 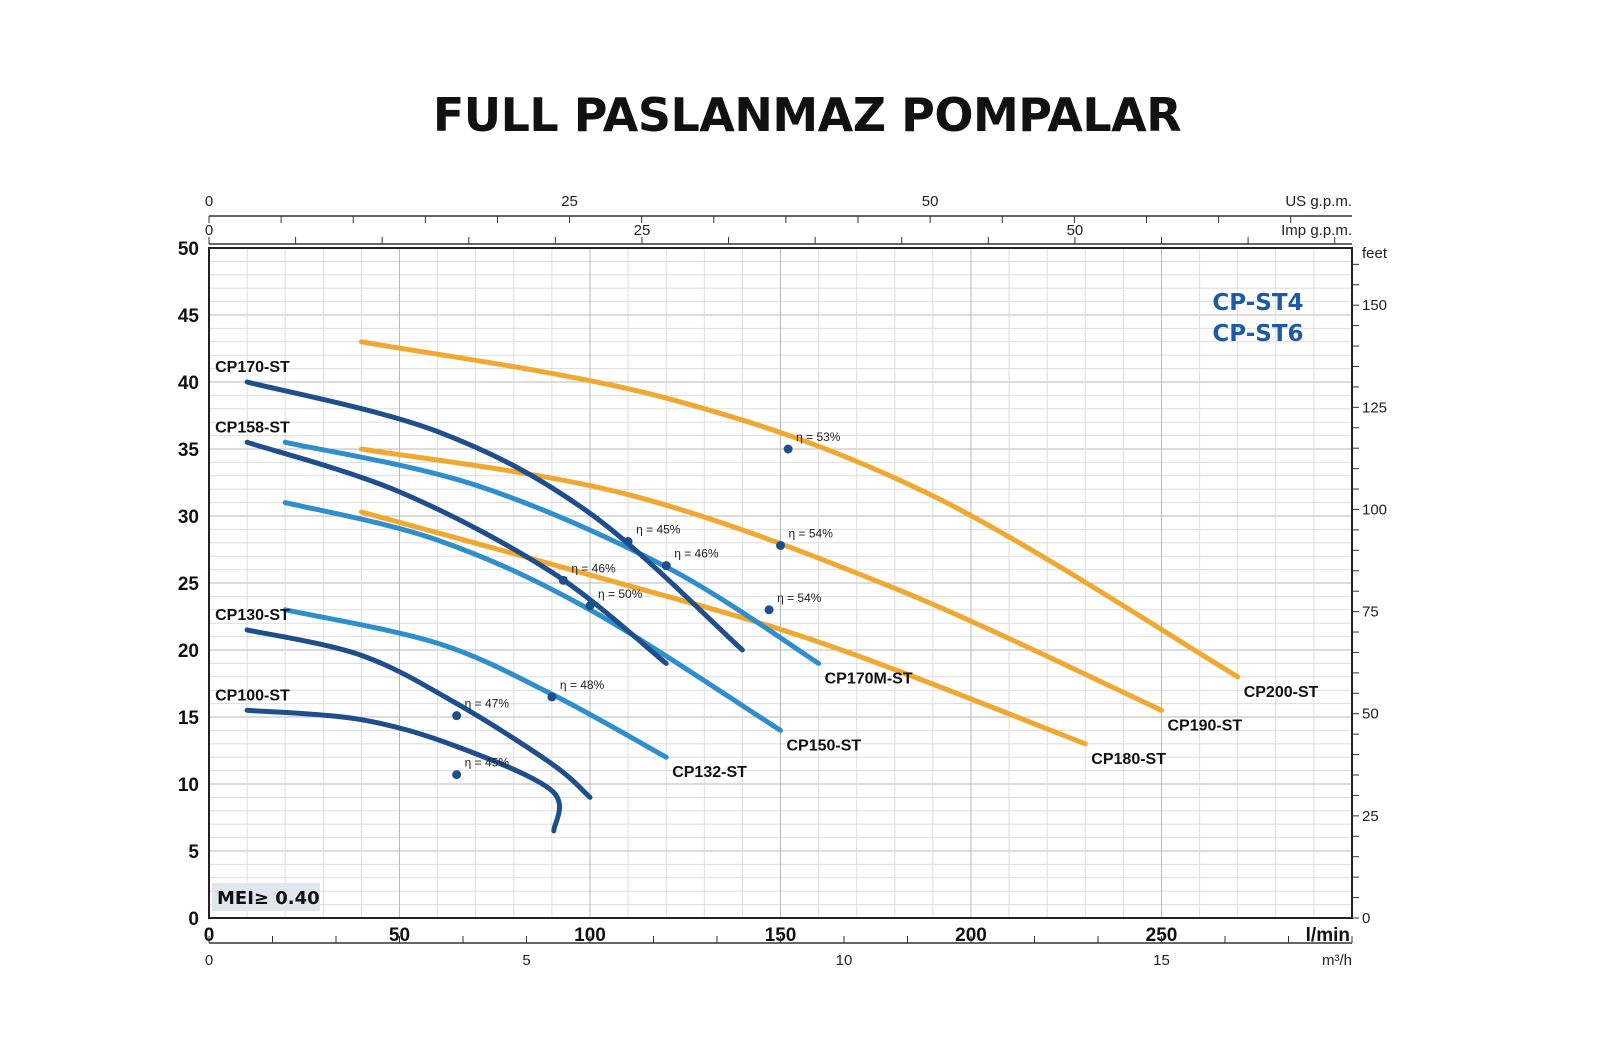 I want to click on efficiency-label: η = 47%, so click(x=487, y=704).